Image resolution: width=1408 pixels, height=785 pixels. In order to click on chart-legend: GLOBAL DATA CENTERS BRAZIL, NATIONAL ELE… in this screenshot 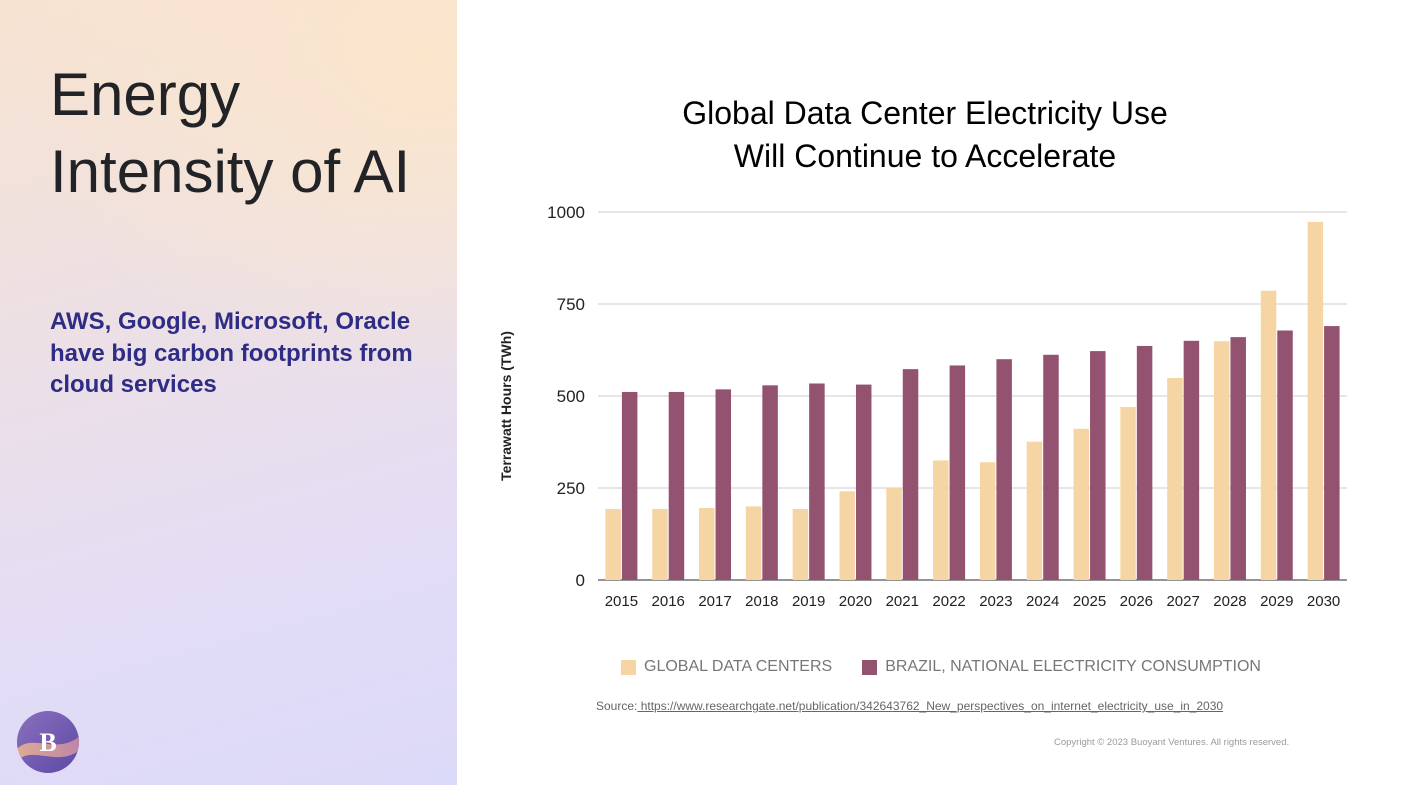, I will do `click(956, 667)`.